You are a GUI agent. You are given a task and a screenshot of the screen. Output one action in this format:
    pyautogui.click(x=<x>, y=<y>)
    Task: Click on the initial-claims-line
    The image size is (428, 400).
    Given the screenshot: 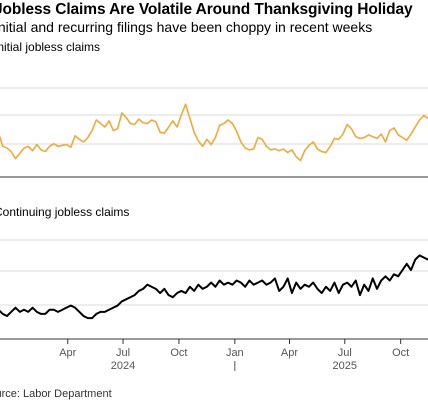 What is the action you would take?
    pyautogui.click(x=214, y=132)
    